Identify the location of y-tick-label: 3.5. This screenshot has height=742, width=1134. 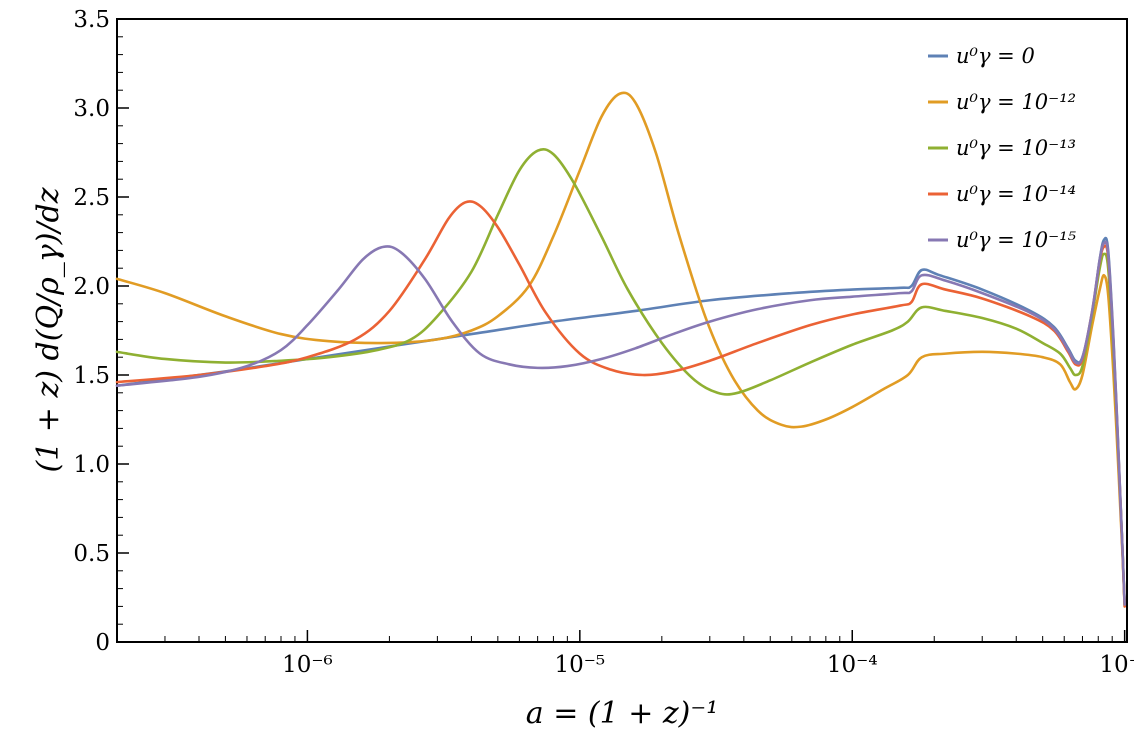
(91, 20).